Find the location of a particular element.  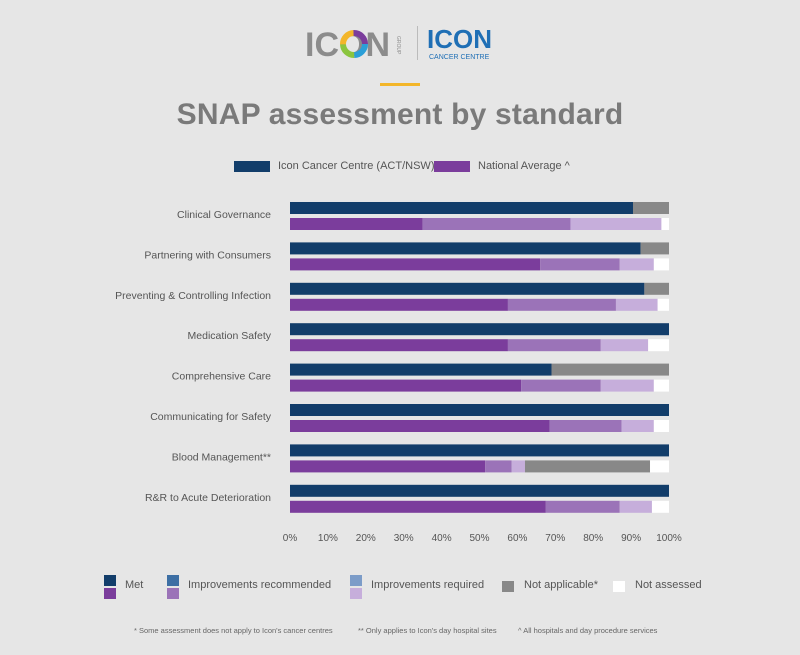

legend-swatch-icon is located at coordinates (252, 166).